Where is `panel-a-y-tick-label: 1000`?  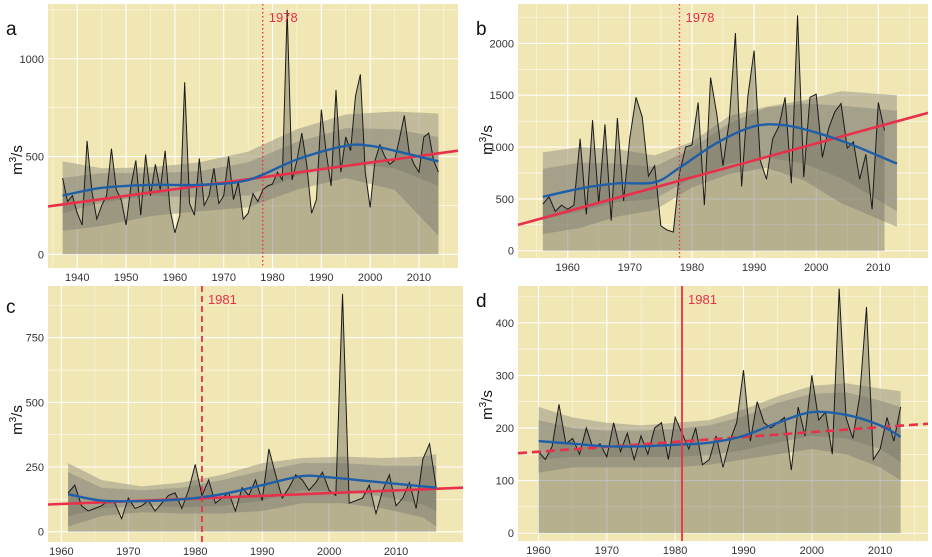
panel-a-y-tick-label: 1000 is located at coordinates (32, 60).